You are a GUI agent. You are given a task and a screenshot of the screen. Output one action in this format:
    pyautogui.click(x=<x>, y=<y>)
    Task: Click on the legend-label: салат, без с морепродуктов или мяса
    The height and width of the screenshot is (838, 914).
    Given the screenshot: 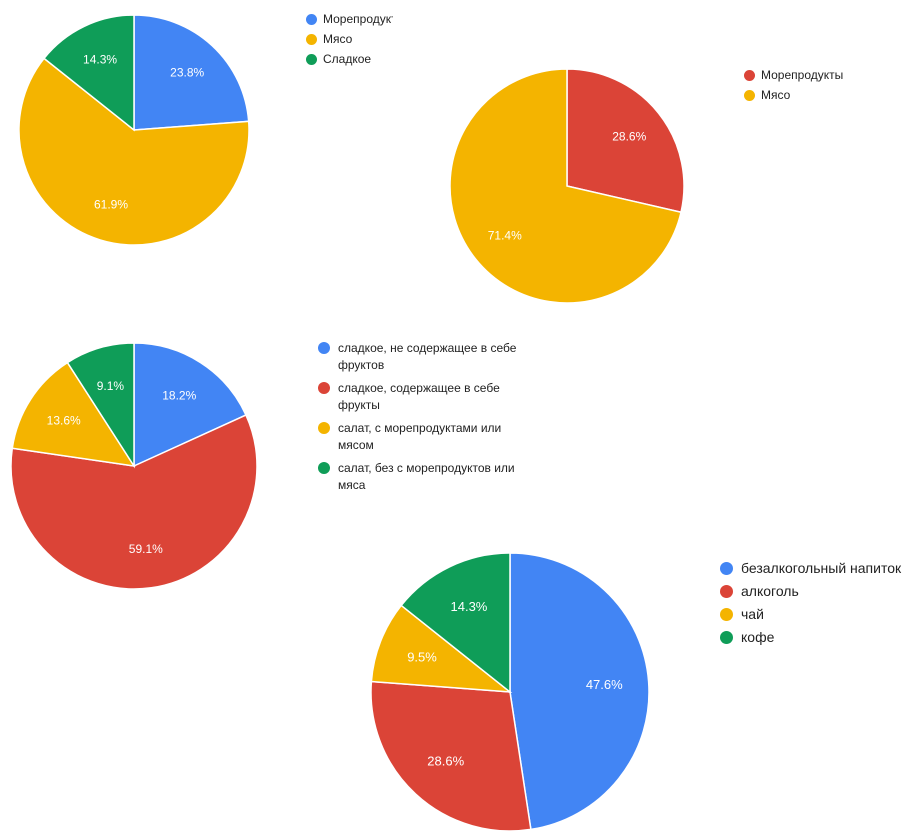 What is the action you would take?
    pyautogui.click(x=426, y=476)
    